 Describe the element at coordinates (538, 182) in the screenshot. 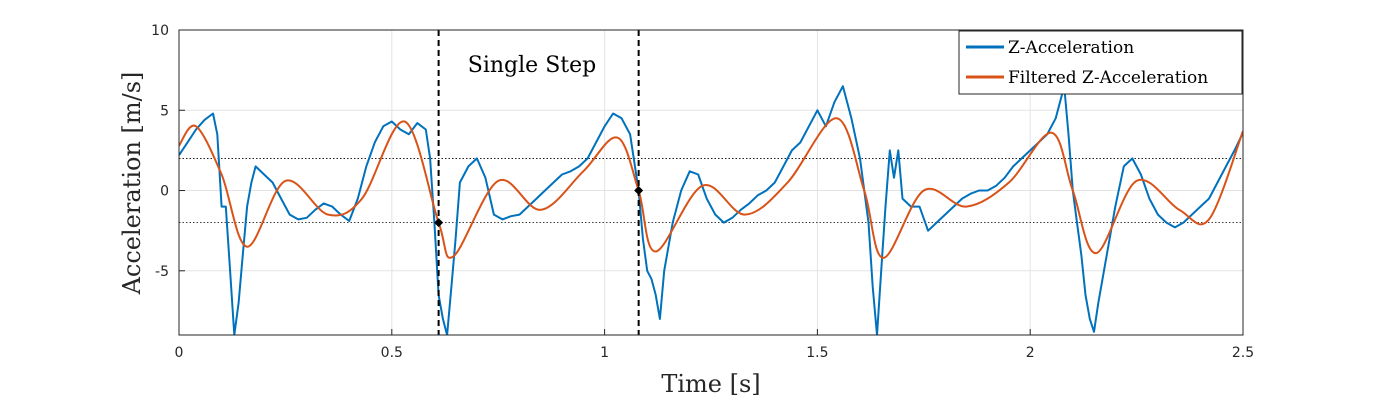

I see `step-boundaries` at that location.